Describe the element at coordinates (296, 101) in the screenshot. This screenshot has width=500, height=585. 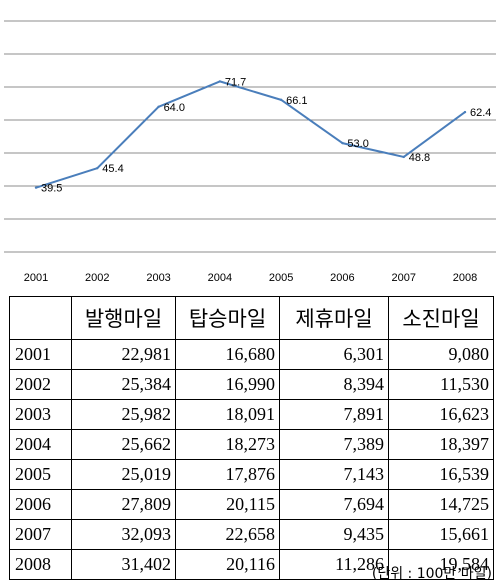
I see `data-label: 66.1` at that location.